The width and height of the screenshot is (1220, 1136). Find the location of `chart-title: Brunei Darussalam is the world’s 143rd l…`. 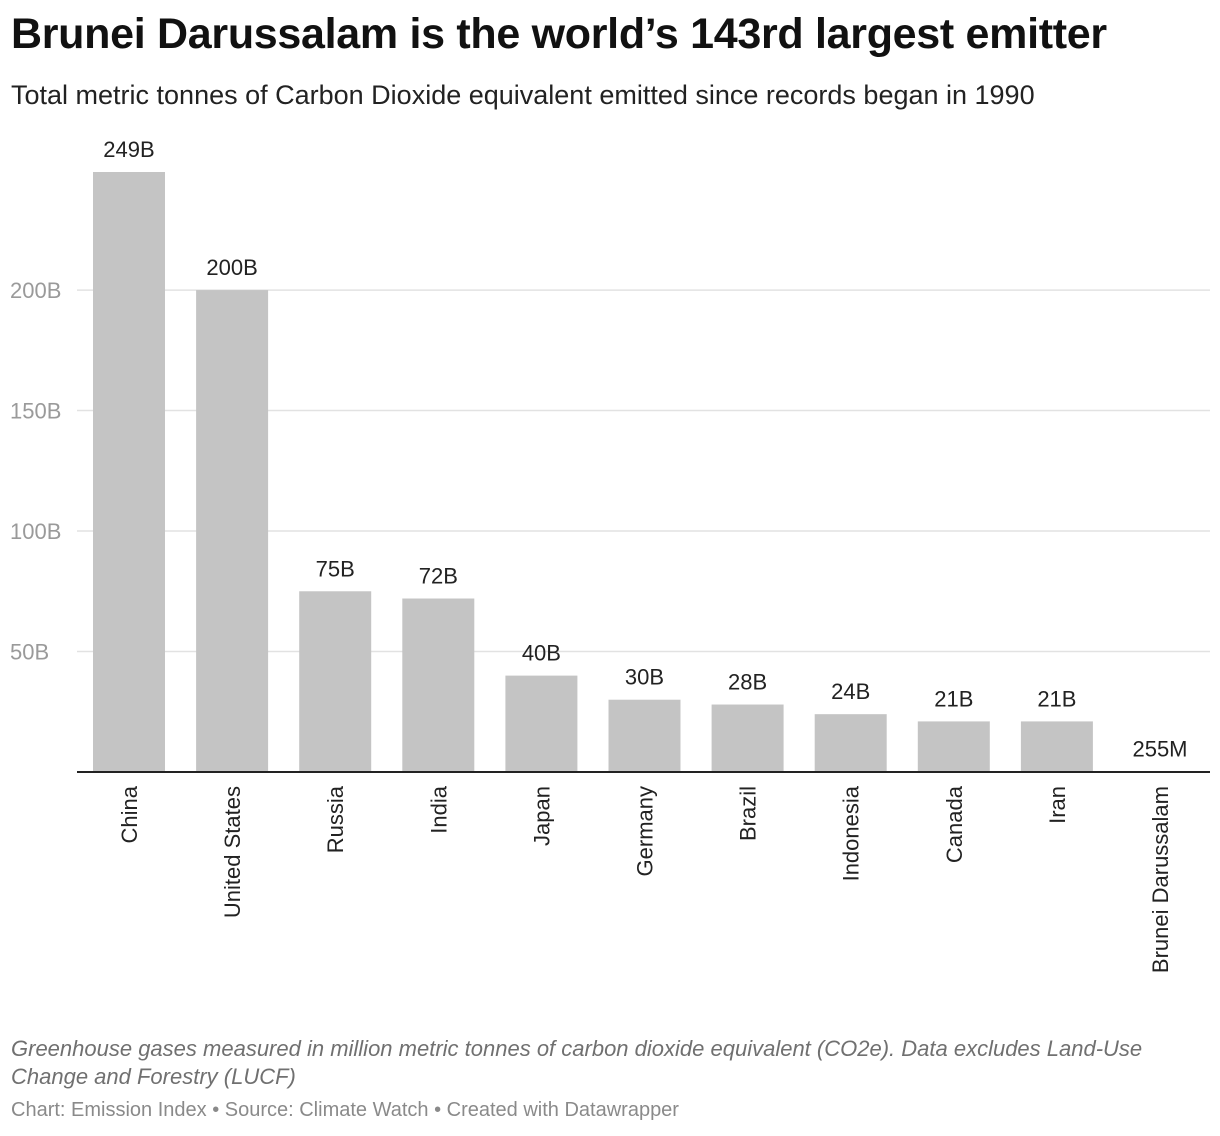

chart-title: Brunei Darussalam is the world’s 143rd l… is located at coordinates (559, 34).